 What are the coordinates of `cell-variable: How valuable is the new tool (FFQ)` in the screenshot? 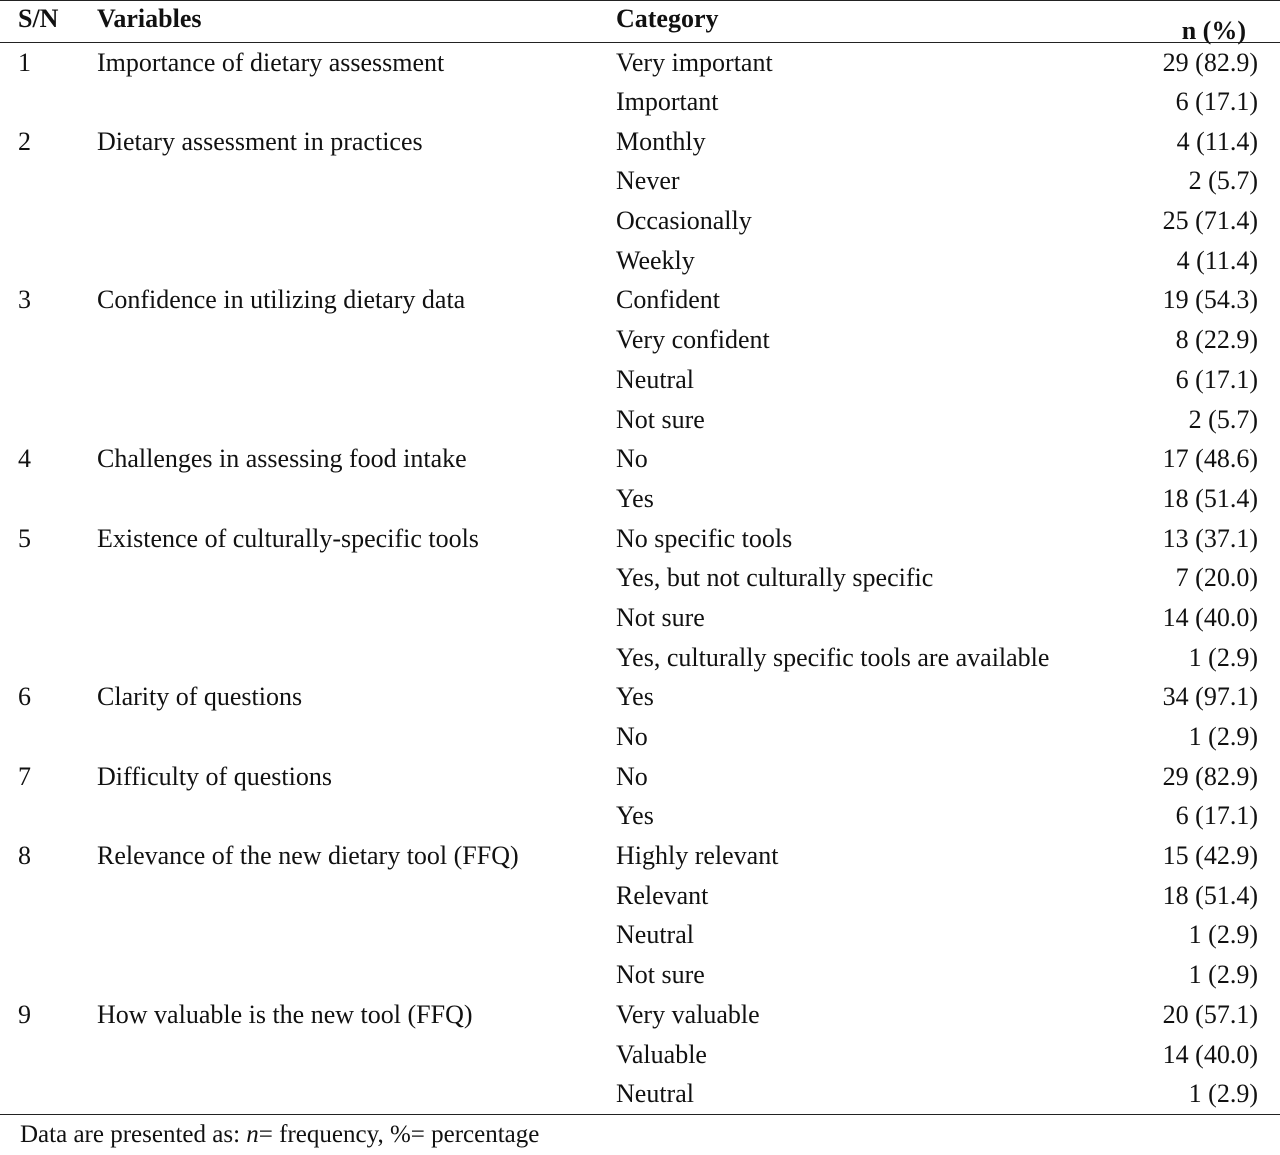 It's located at (285, 1014).